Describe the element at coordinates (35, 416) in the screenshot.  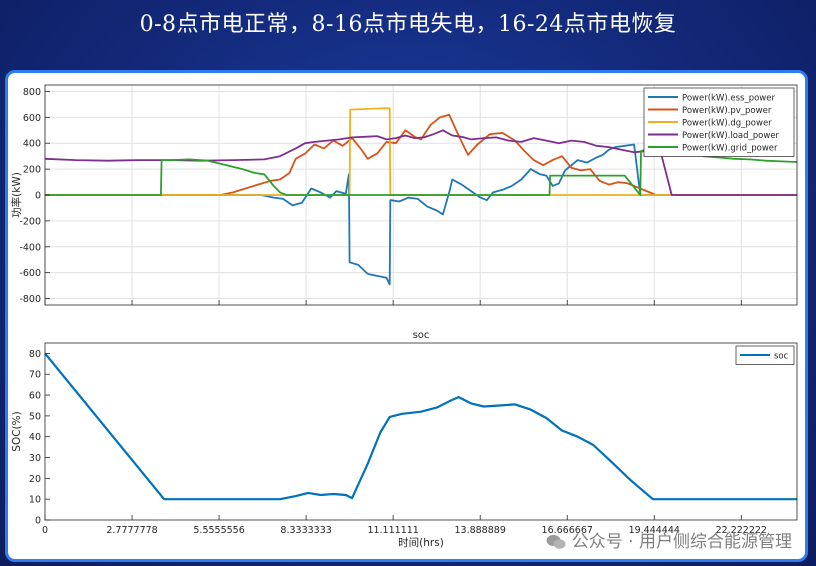
I see `y-tick-label-1-3: 50` at that location.